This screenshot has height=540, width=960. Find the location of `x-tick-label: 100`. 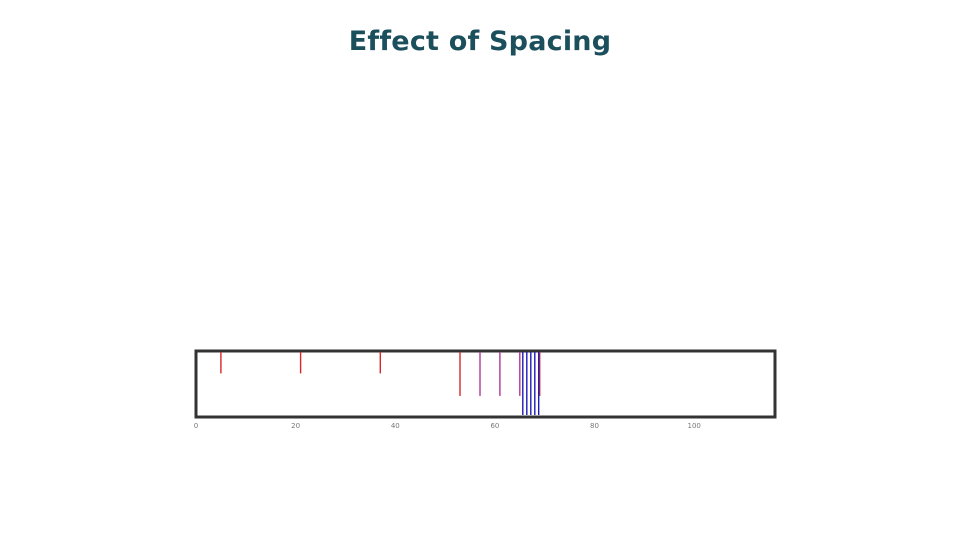

x-tick-label: 100 is located at coordinates (694, 426).